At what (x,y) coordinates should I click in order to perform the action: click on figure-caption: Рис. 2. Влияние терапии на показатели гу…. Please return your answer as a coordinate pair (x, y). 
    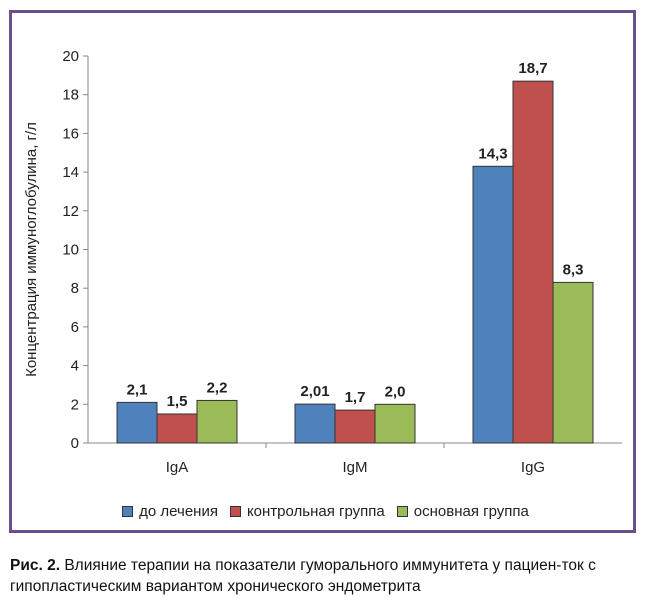
    Looking at the image, I should click on (325, 576).